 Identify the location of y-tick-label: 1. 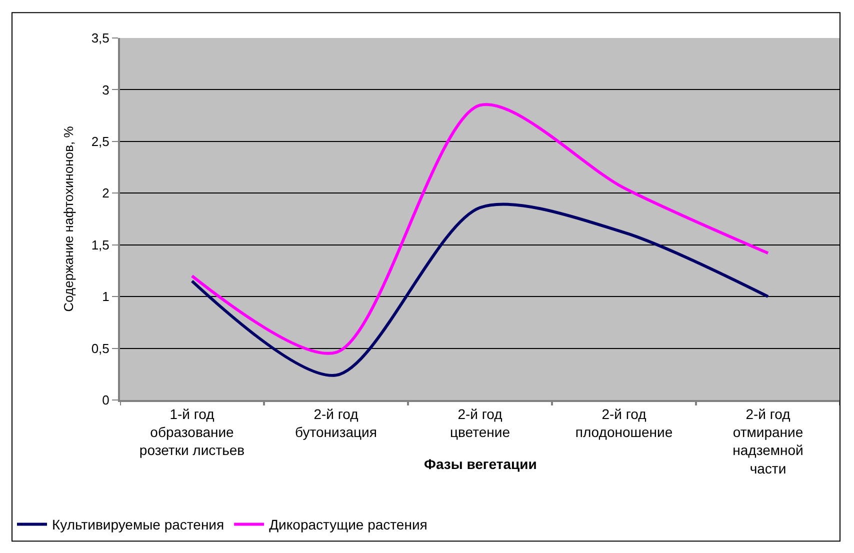
(106, 296).